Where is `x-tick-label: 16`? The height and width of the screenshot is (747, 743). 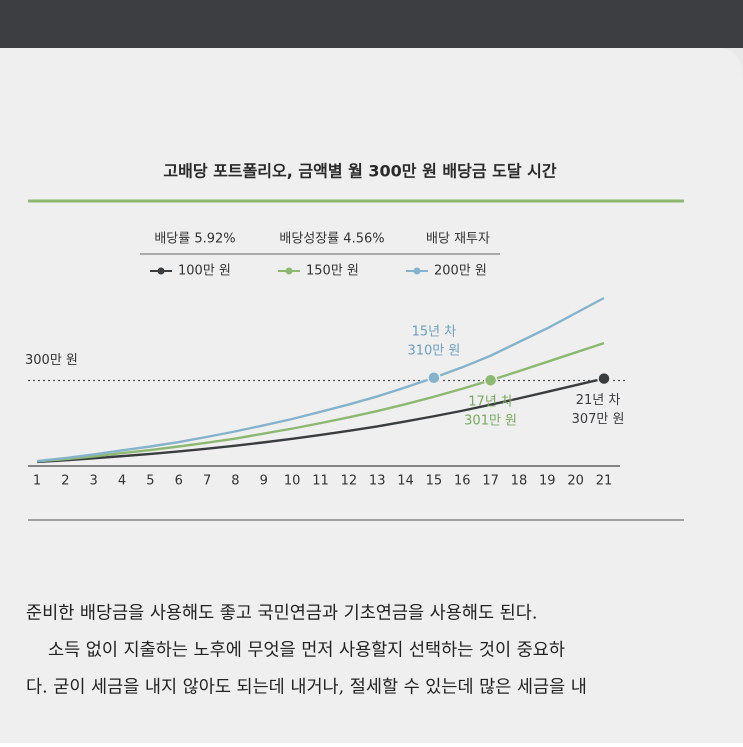
x-tick-label: 16 is located at coordinates (462, 481).